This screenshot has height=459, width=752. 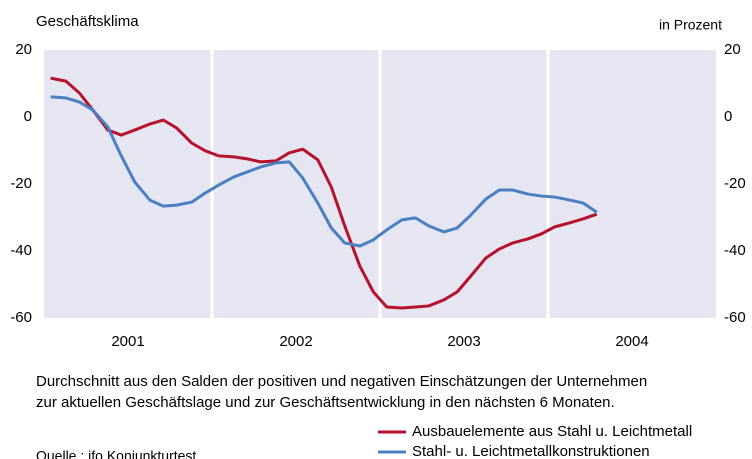 I want to click on x-tick-label: 2002, so click(x=295, y=341).